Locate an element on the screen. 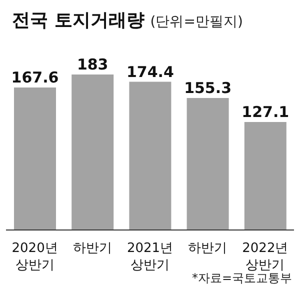 This screenshot has height=290, width=300. text: *자료=국토교통부 is located at coordinates (242, 279).